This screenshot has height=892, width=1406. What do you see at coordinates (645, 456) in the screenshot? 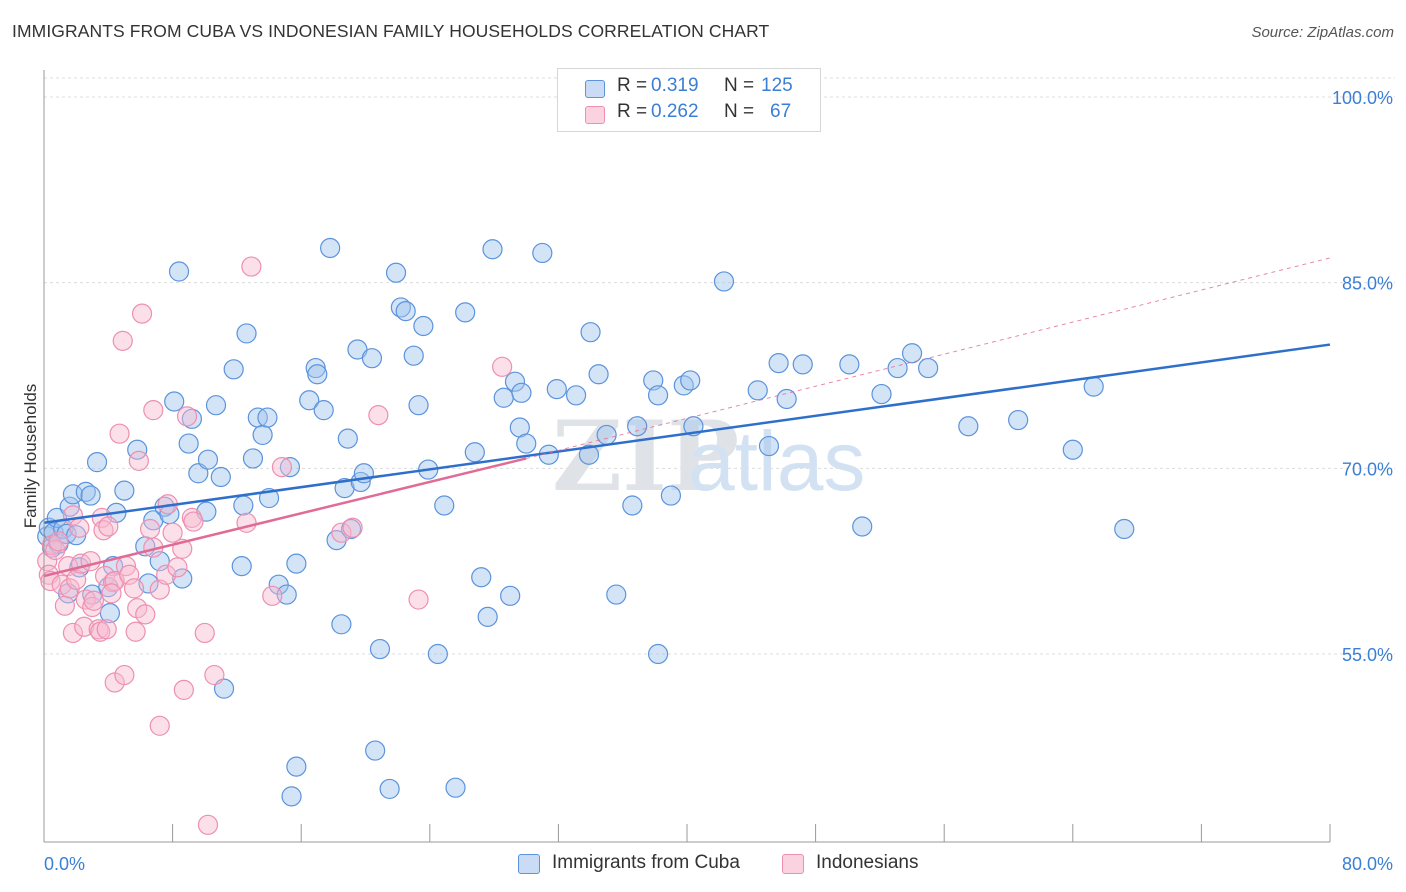
I see `watermark-zip: ZIP` at bounding box center [645, 456].